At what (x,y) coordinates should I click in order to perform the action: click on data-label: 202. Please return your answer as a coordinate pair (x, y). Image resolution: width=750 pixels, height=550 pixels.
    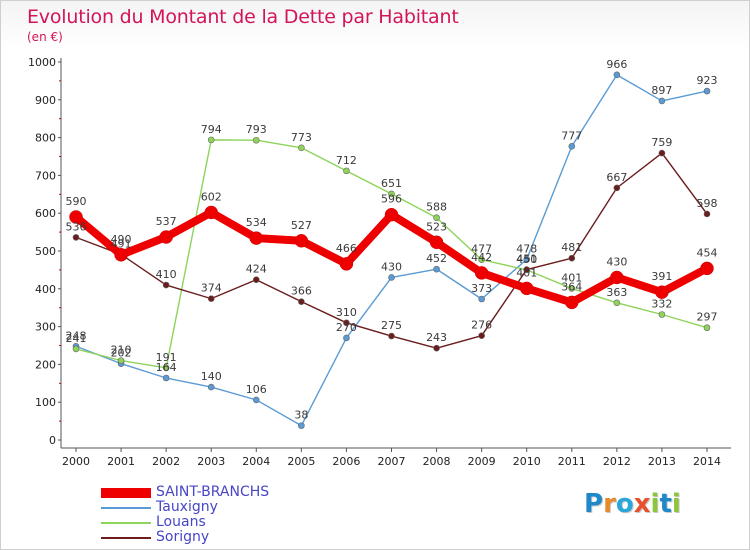
    Looking at the image, I should click on (121, 353).